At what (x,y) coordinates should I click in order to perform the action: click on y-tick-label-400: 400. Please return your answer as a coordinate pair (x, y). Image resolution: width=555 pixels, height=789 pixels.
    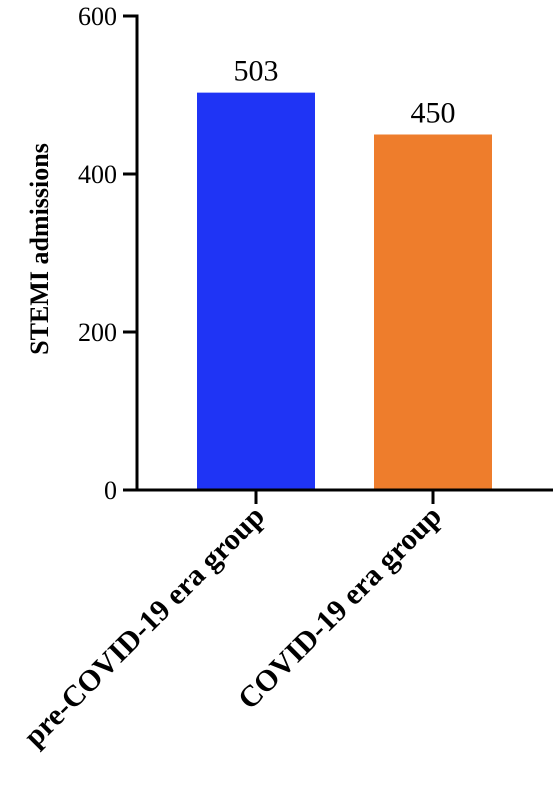
    Looking at the image, I should click on (97, 174).